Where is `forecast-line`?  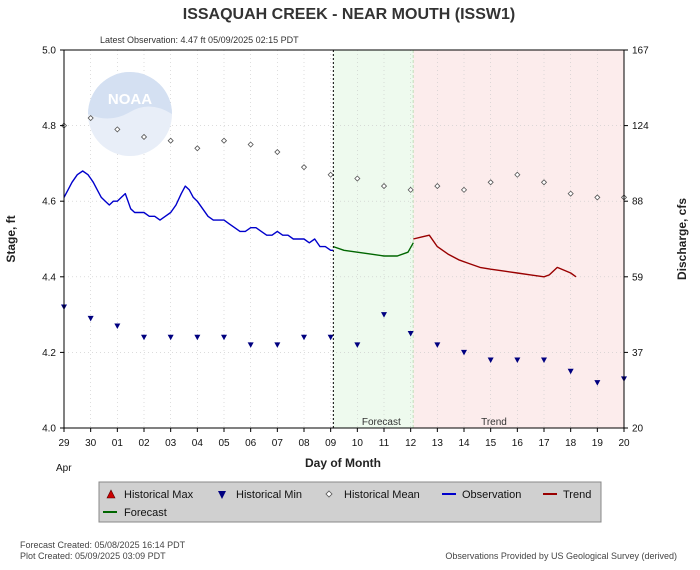
forecast-line is located at coordinates (373, 249).